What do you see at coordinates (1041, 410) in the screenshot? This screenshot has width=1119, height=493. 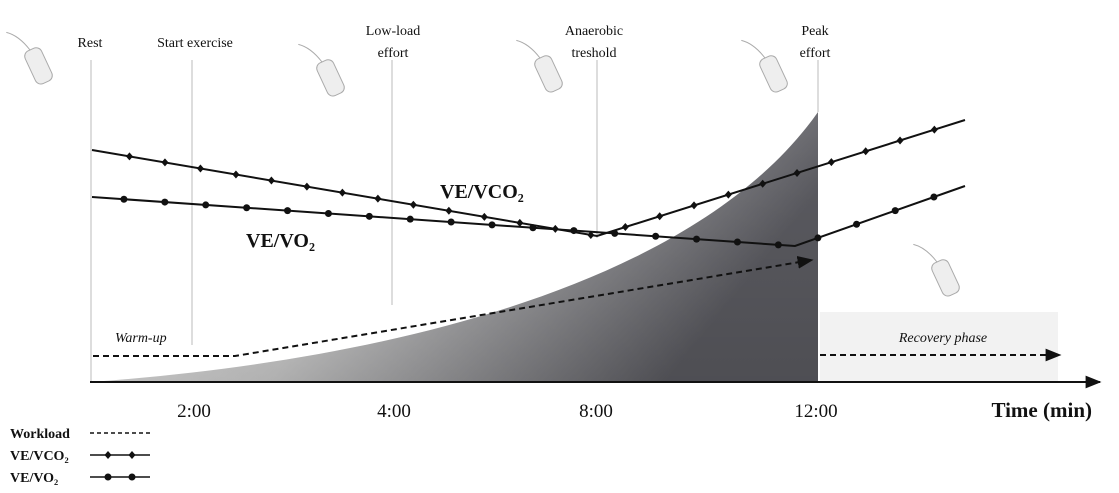 I see `axis-title: Time (min)` at bounding box center [1041, 410].